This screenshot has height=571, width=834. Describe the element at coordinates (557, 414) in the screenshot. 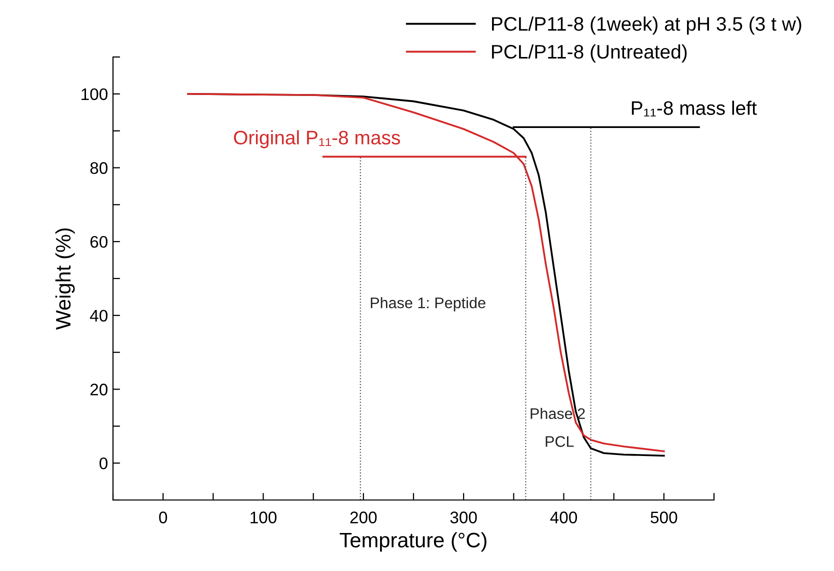

I see `annotation: Phase 2` at that location.